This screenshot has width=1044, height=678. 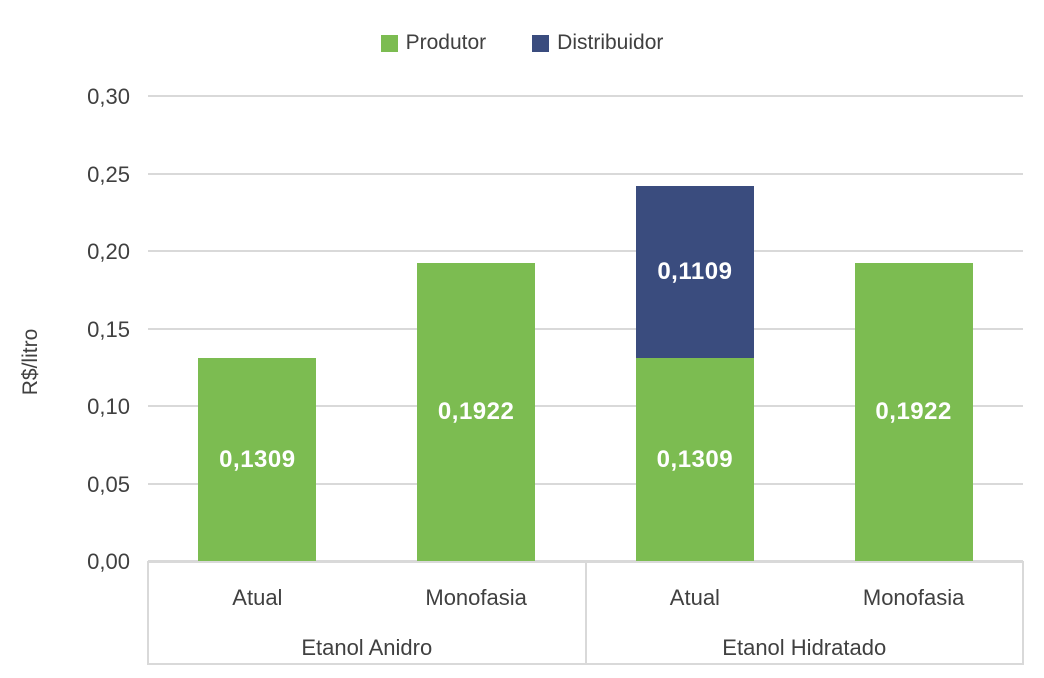 I want to click on y-tick-label: 0,10, so click(x=108, y=406).